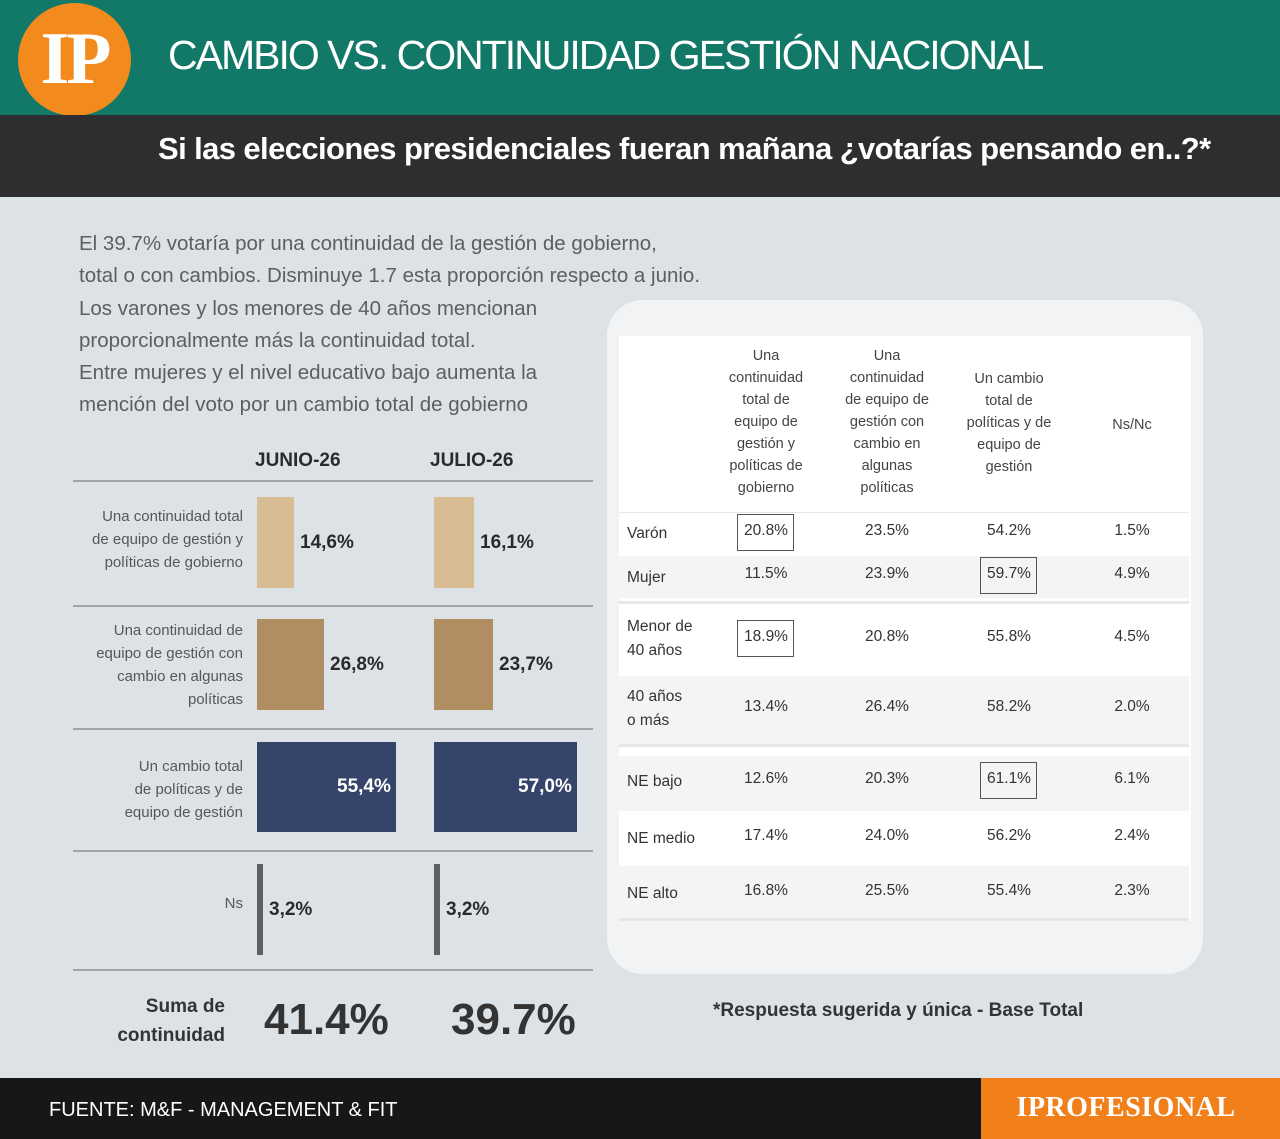  I want to click on table-row-label: NE bajo, so click(654, 782).